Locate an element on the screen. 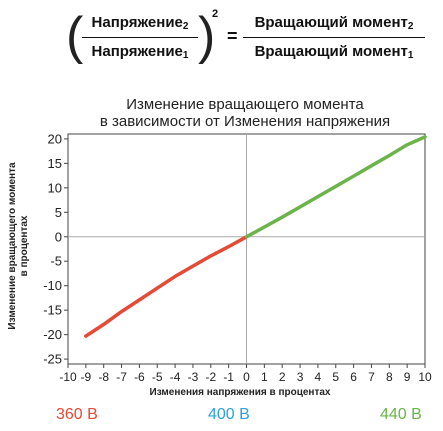 The width and height of the screenshot is (443, 431). x-tick-label: 3 is located at coordinates (300, 377).